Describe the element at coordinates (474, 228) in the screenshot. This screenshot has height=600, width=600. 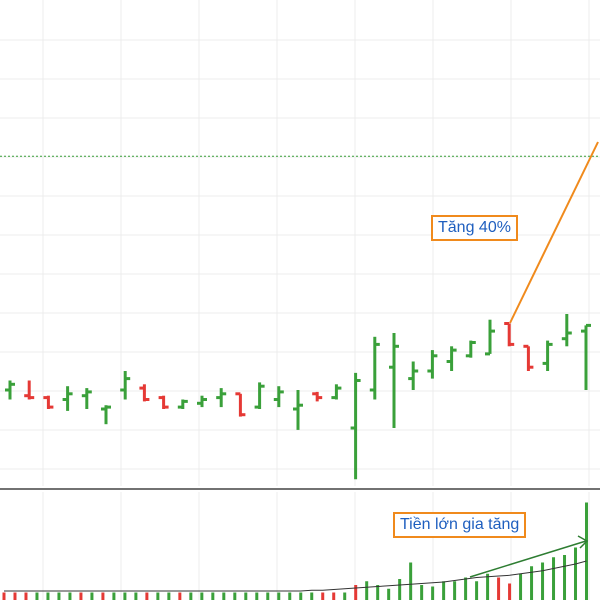
I see `price-increase-annotation: Tăng 40%` at that location.